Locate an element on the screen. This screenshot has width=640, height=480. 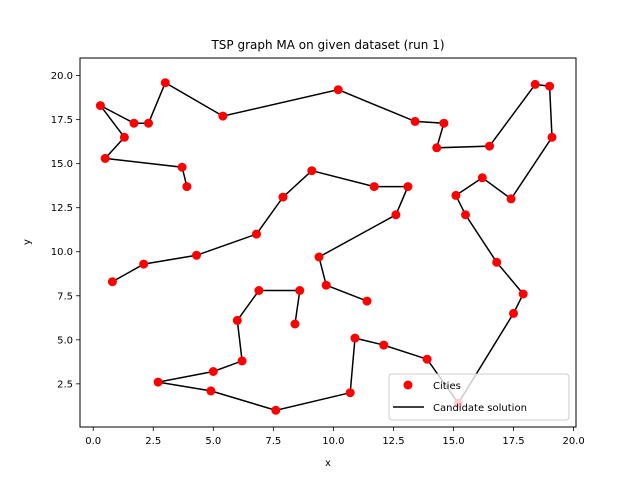
y-tick-label-5: 15.0 is located at coordinates (62, 164).